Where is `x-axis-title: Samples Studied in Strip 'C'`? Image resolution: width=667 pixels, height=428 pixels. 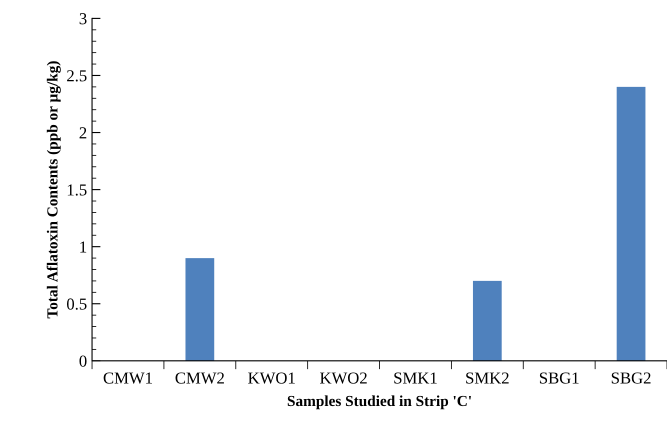
x-axis-title: Samples Studied in Strip 'C' is located at coordinates (379, 402).